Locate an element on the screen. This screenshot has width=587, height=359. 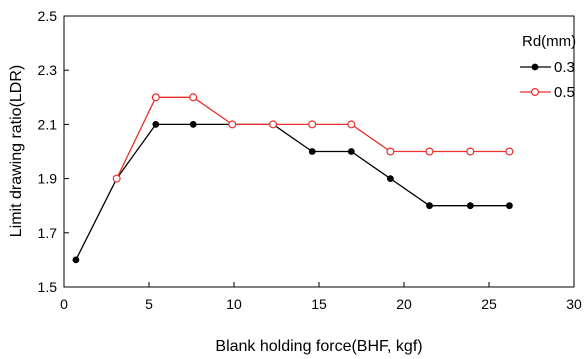
legend: Rd(mm) 0.3 0.5 is located at coordinates (548, 67).